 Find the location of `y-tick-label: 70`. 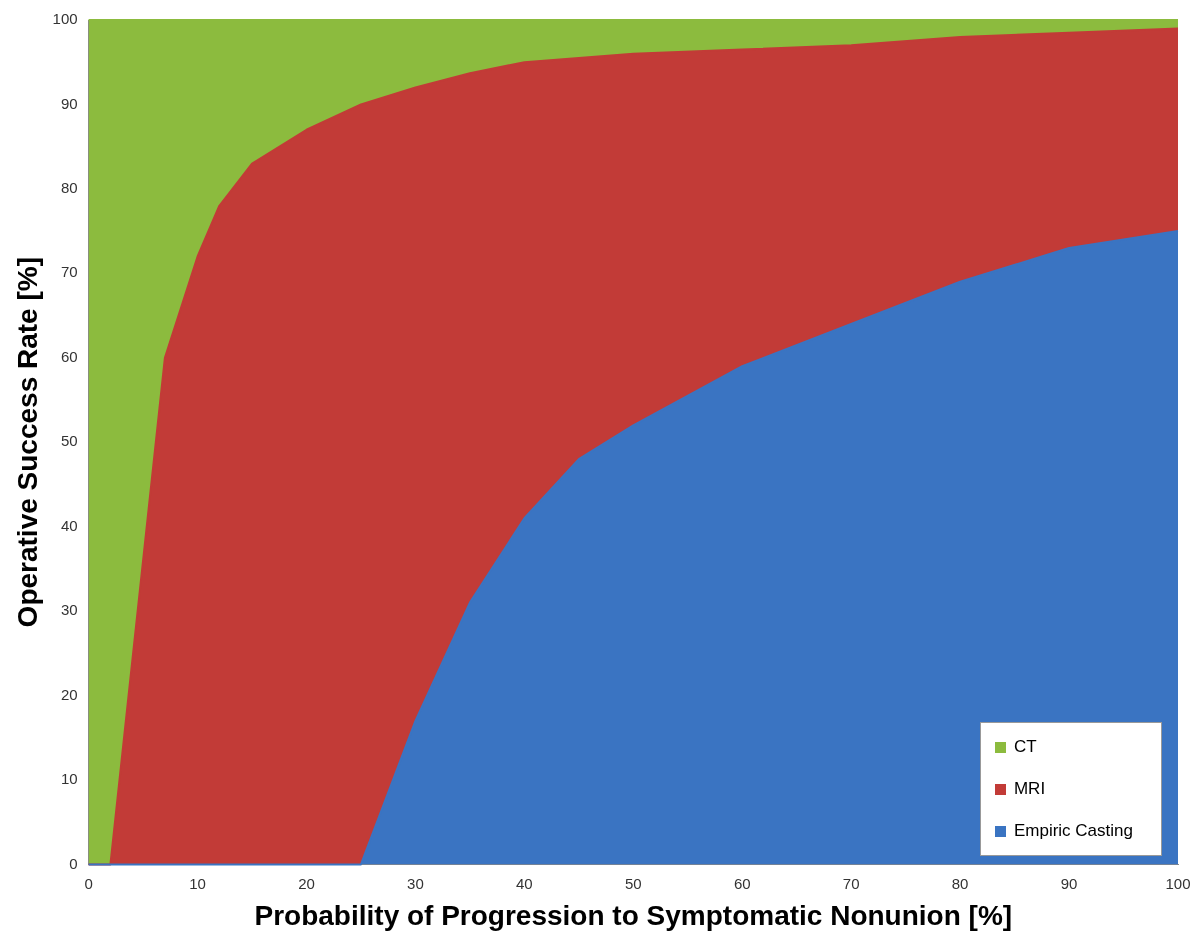

y-tick-label: 70 is located at coordinates (69, 272).